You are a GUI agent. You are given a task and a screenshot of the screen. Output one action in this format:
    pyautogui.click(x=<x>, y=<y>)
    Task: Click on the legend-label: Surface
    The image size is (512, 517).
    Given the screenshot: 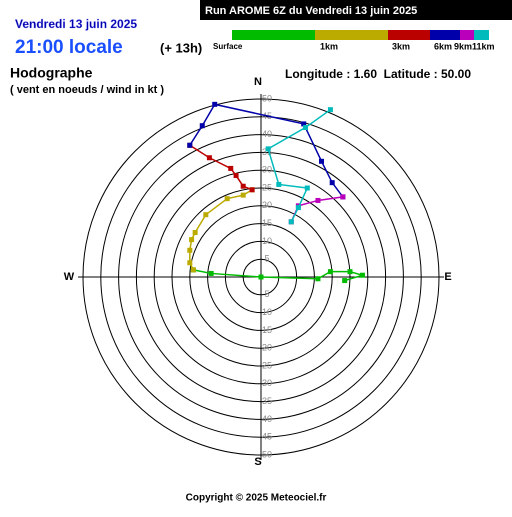 What is the action you would take?
    pyautogui.click(x=228, y=46)
    